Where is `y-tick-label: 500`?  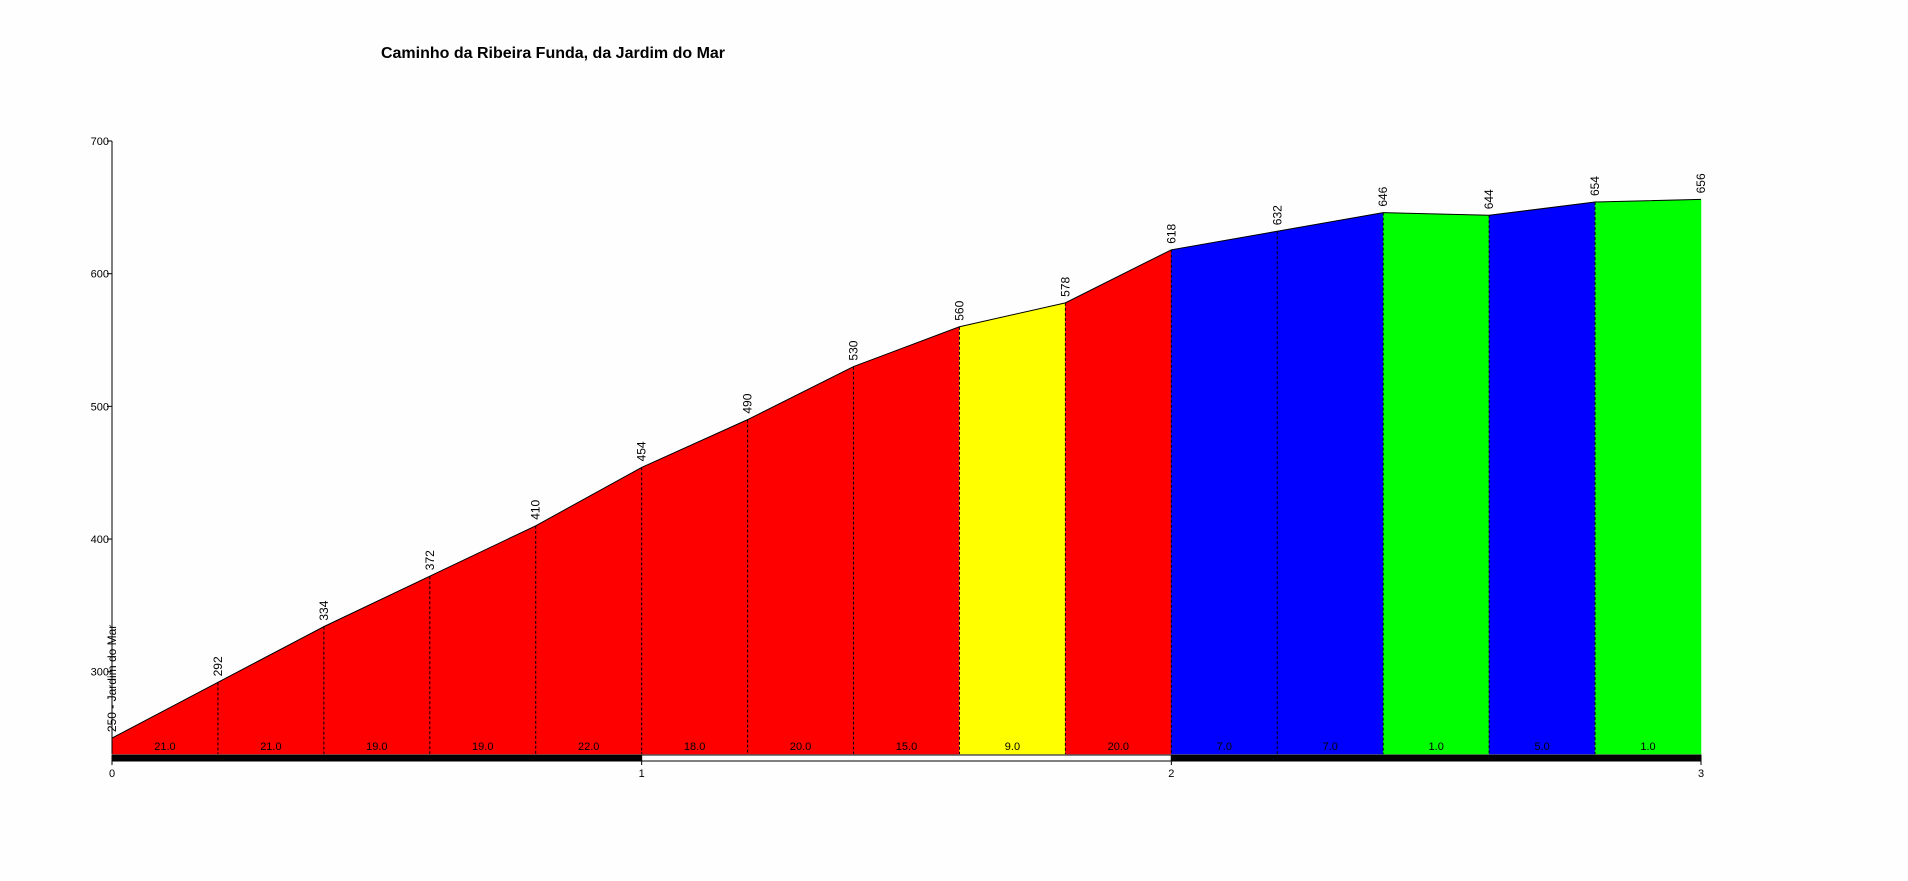 y-tick-label: 500 is located at coordinates (100, 407).